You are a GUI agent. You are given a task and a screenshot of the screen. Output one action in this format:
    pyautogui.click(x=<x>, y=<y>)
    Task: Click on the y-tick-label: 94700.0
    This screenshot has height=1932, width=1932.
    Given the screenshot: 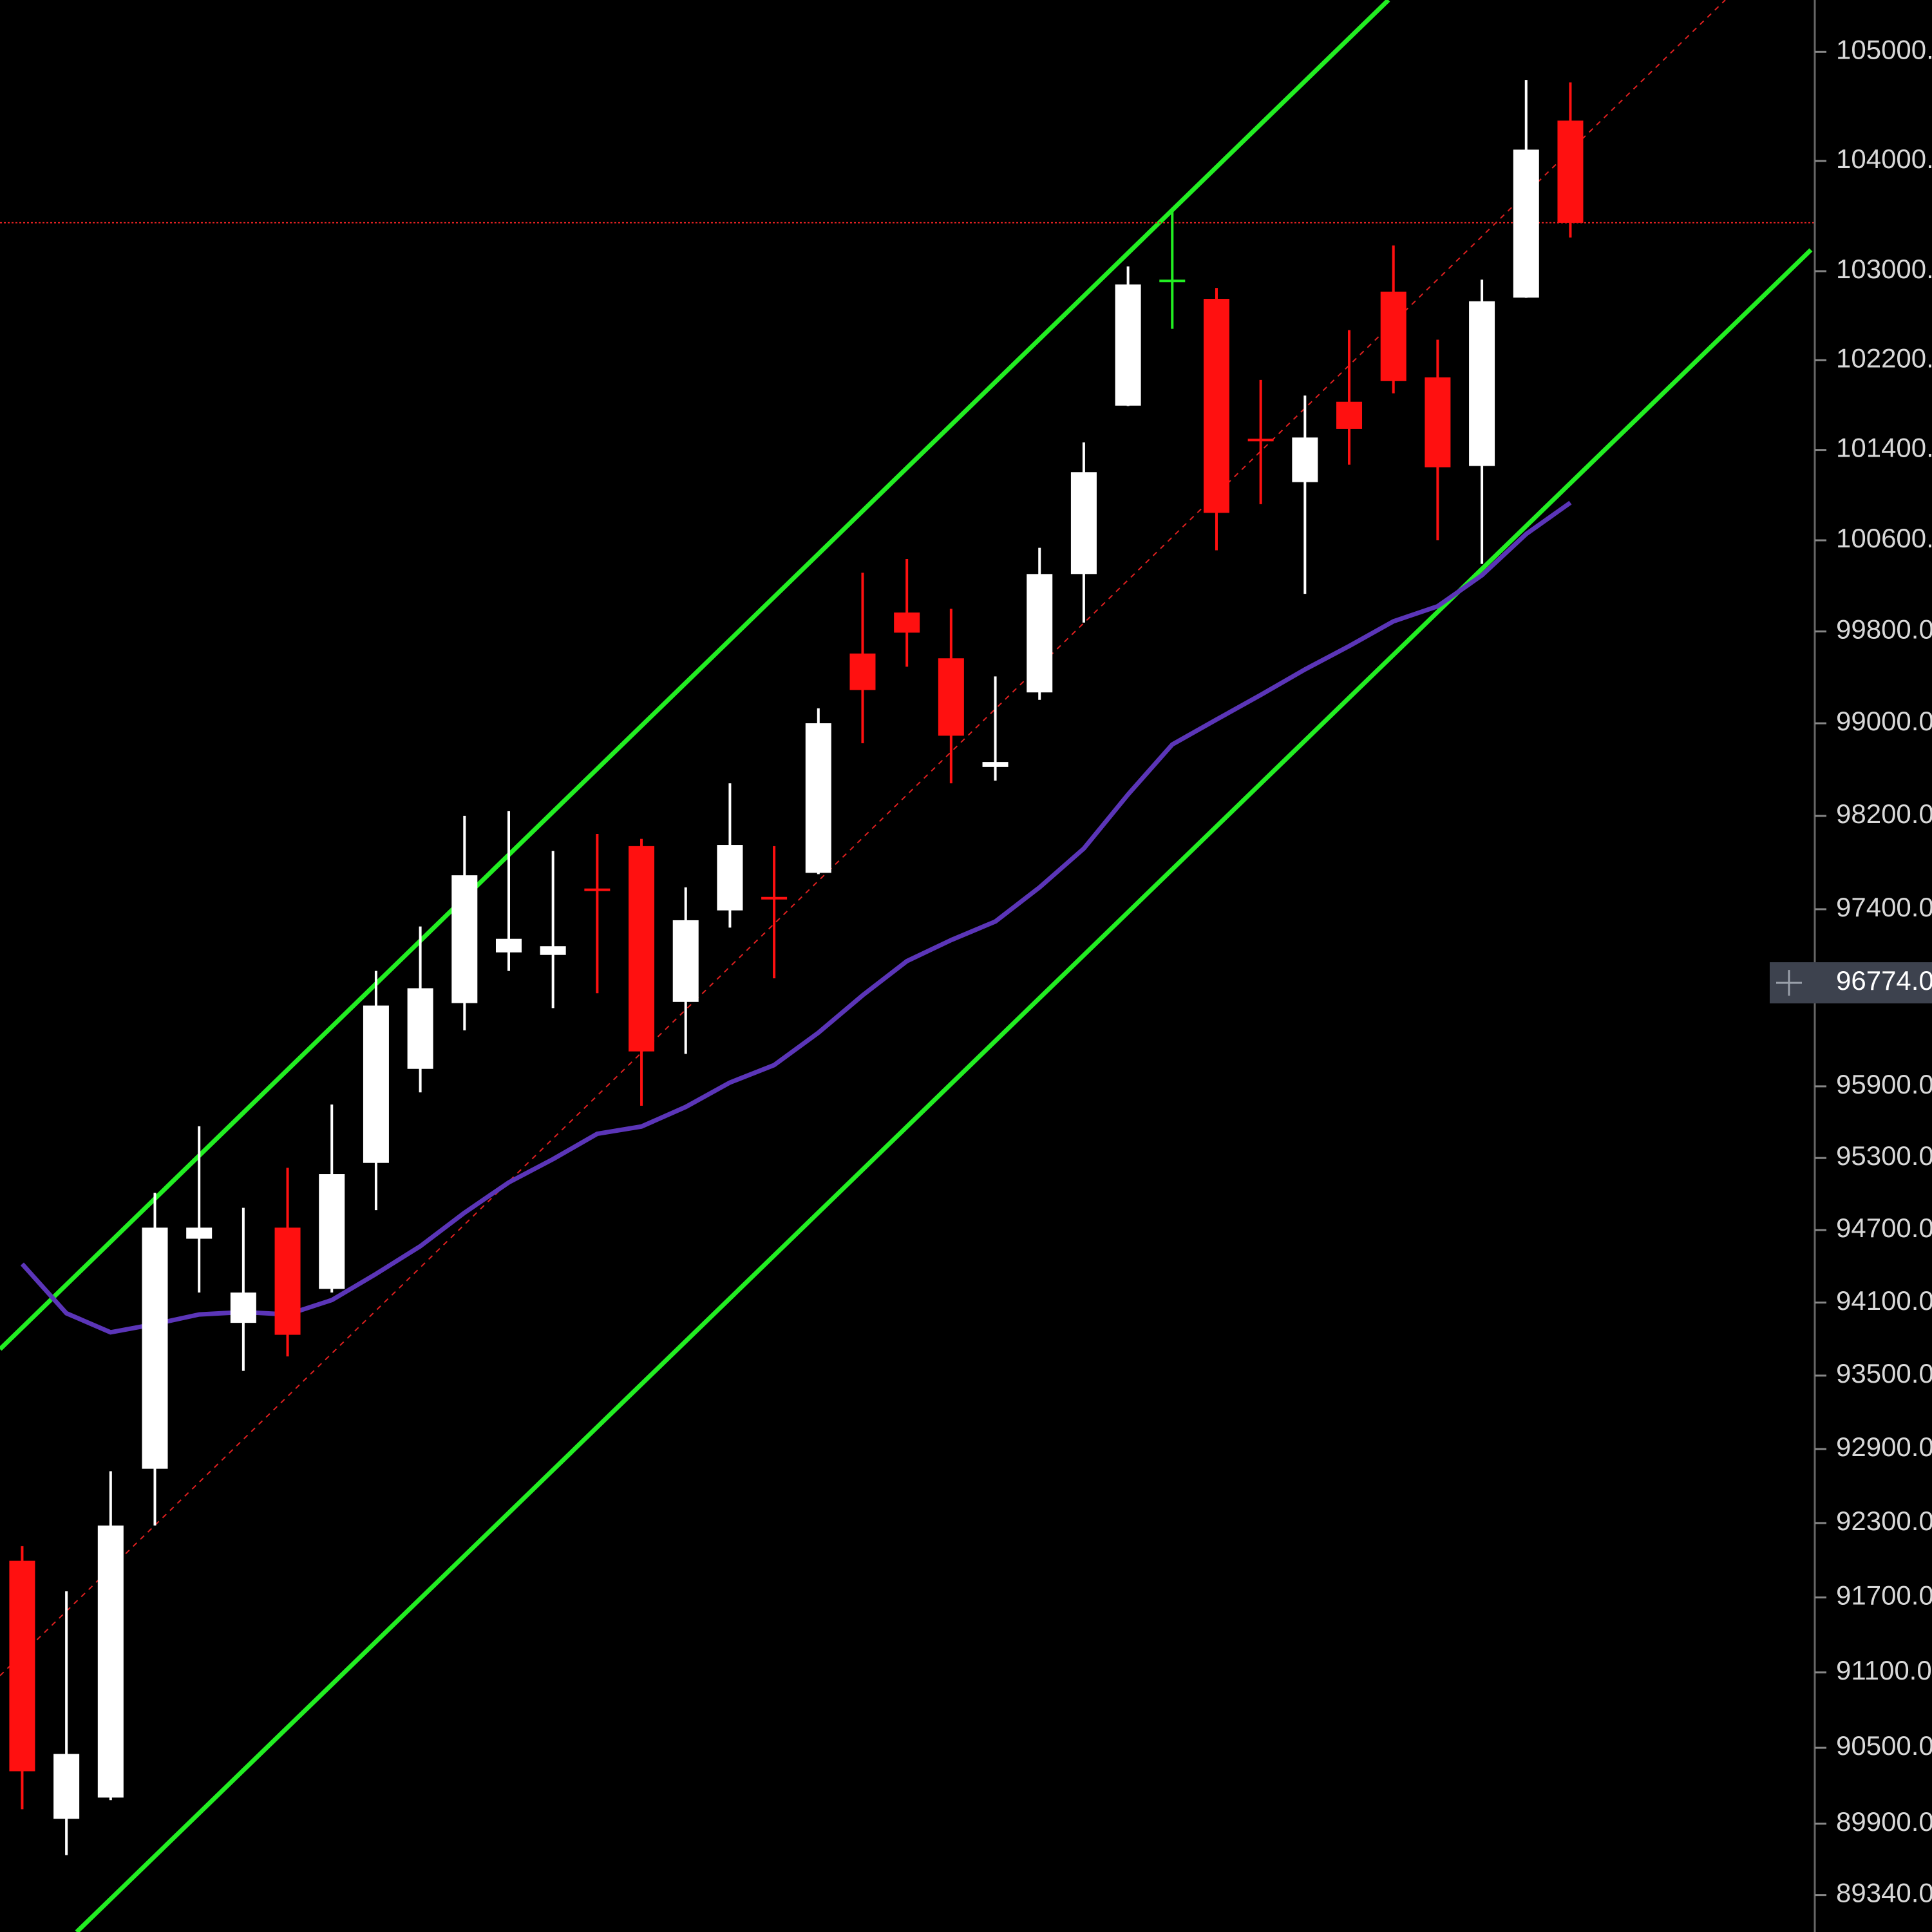 What is the action you would take?
    pyautogui.click(x=1884, y=1228)
    